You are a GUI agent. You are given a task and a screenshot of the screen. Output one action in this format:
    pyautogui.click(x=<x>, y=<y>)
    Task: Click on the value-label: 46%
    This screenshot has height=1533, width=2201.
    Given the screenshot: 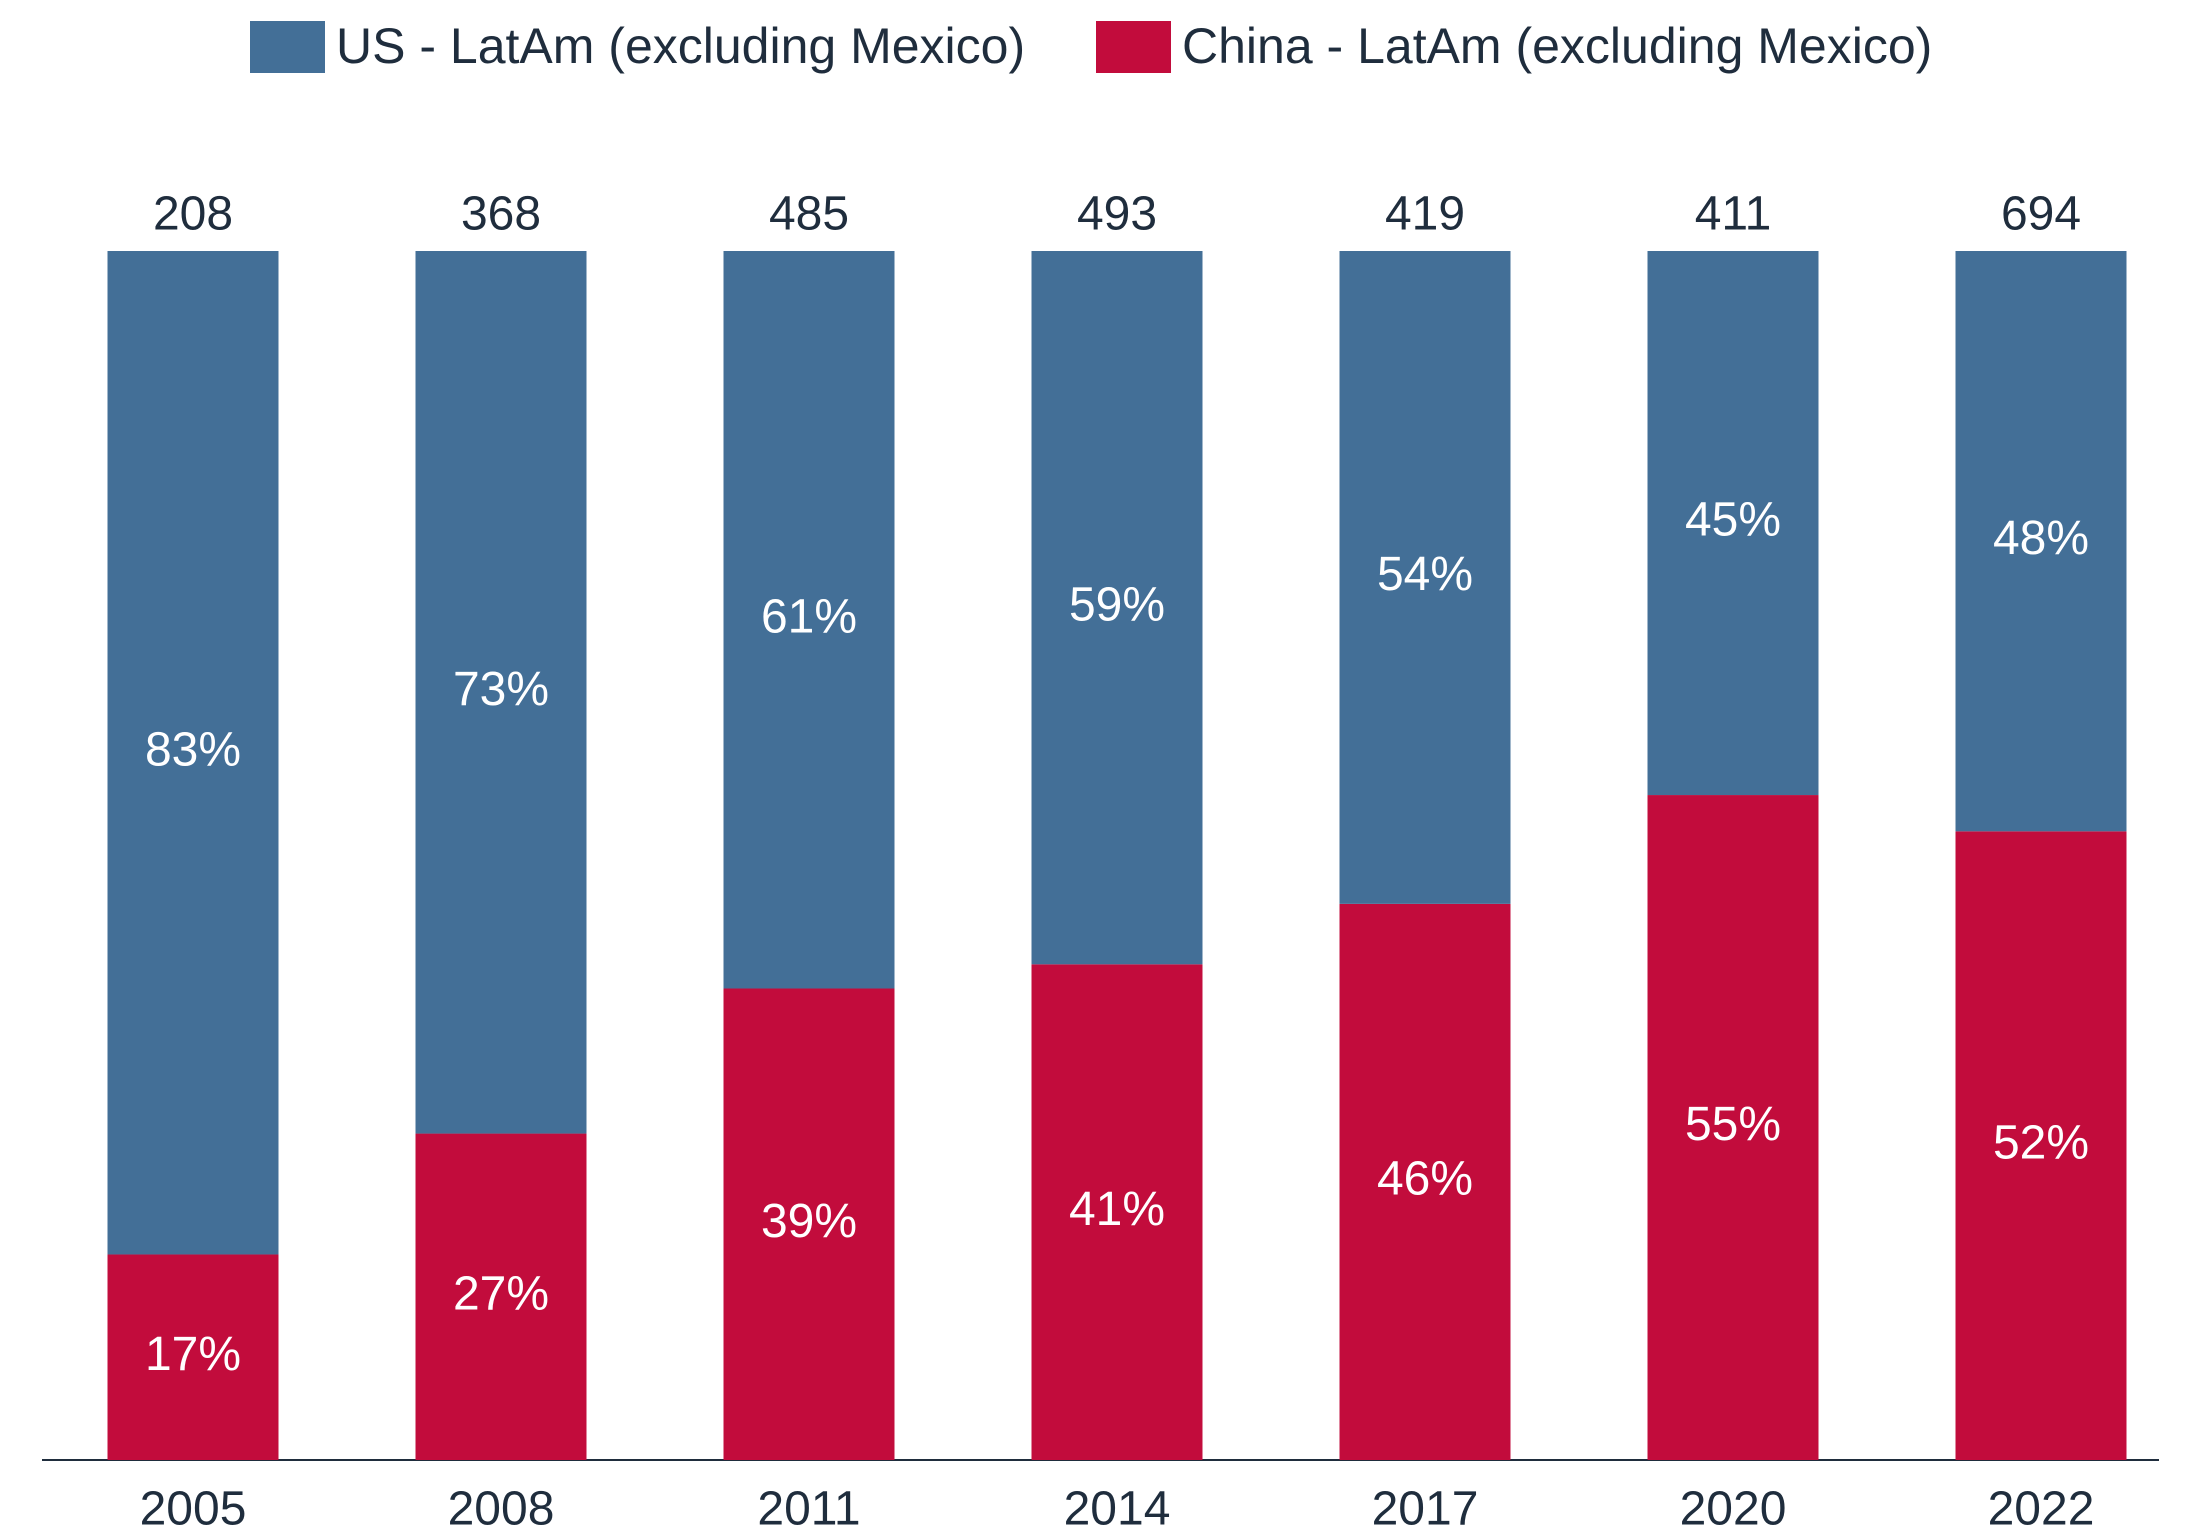 What is the action you would take?
    pyautogui.click(x=1425, y=1179)
    